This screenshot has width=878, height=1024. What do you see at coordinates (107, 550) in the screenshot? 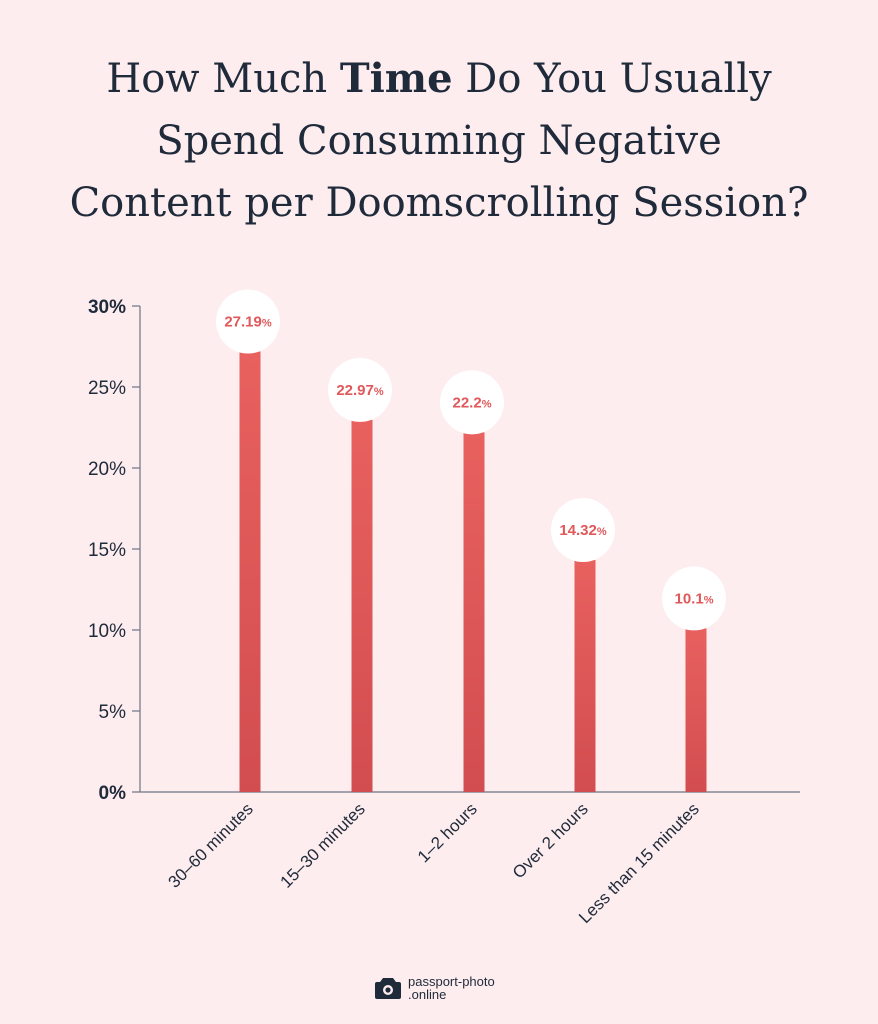
I see `y-tick-label: 15%` at bounding box center [107, 550].